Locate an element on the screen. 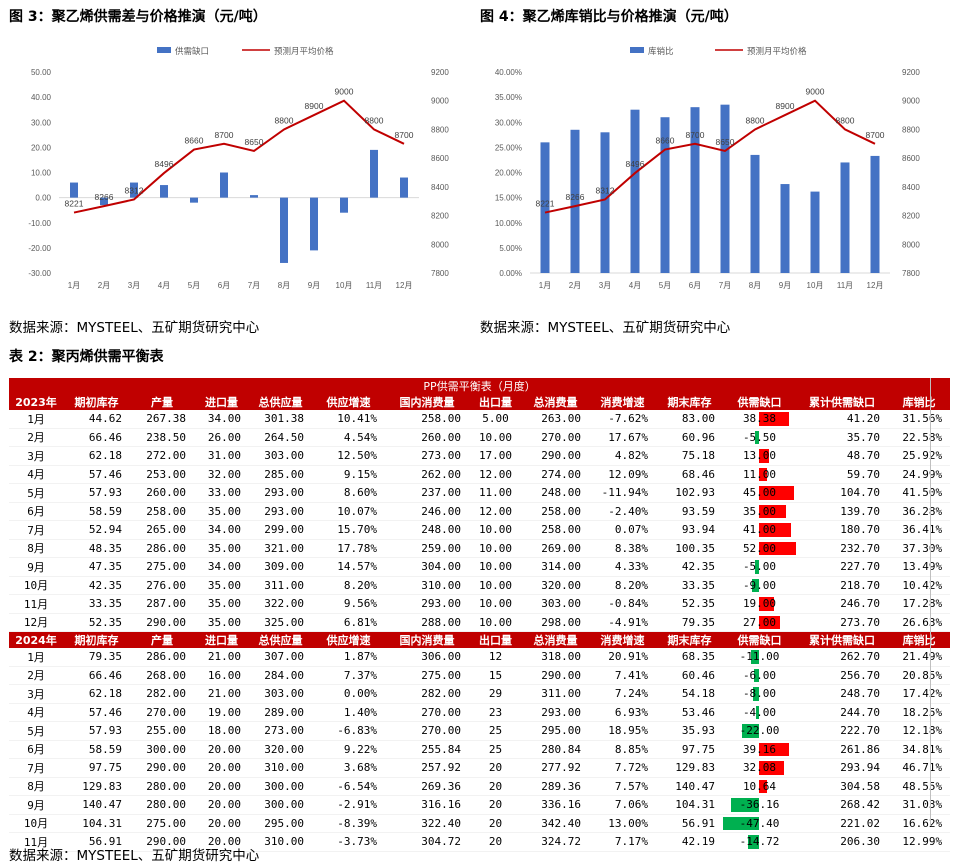  gap-value: -11.00 is located at coordinates (759, 657).